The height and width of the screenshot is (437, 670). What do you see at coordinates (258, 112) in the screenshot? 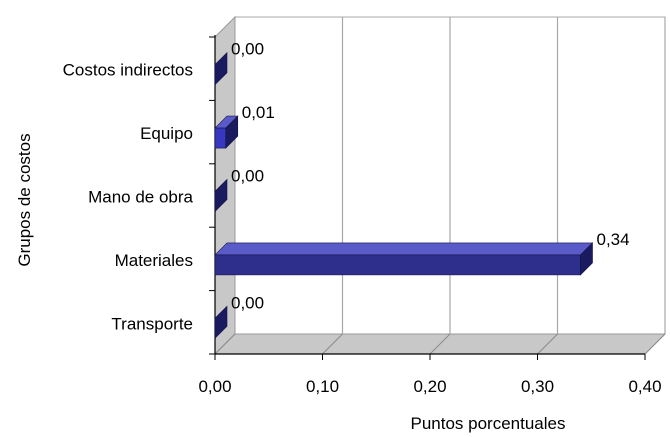
I see `data-label: 0,01` at bounding box center [258, 112].